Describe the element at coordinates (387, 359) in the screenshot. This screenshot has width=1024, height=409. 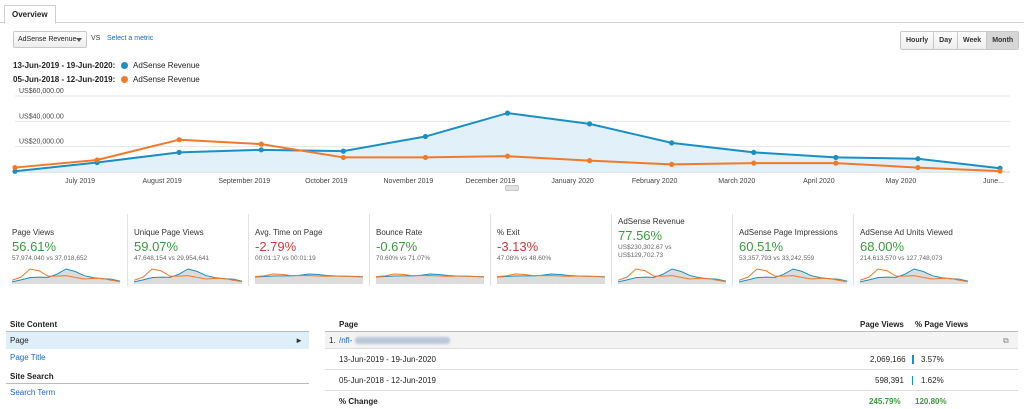
I see `row-date-range: 13-Jun-2019 - 19-Jun-2020` at that location.